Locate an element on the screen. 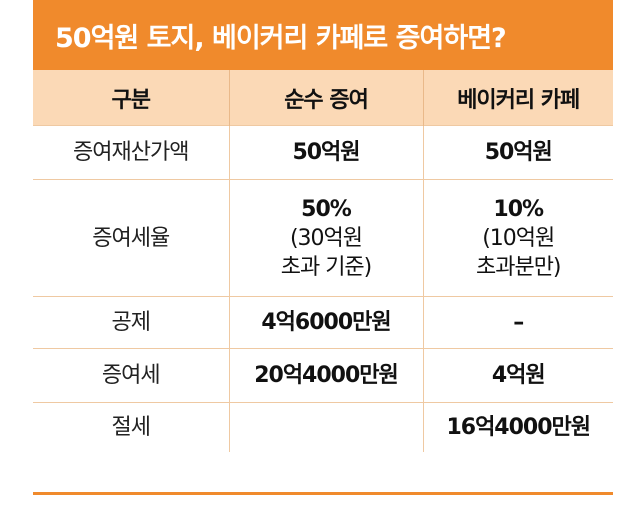 Image resolution: width=640 pixels, height=526 pixels. cell-line: 16억4000만원 is located at coordinates (518, 427).